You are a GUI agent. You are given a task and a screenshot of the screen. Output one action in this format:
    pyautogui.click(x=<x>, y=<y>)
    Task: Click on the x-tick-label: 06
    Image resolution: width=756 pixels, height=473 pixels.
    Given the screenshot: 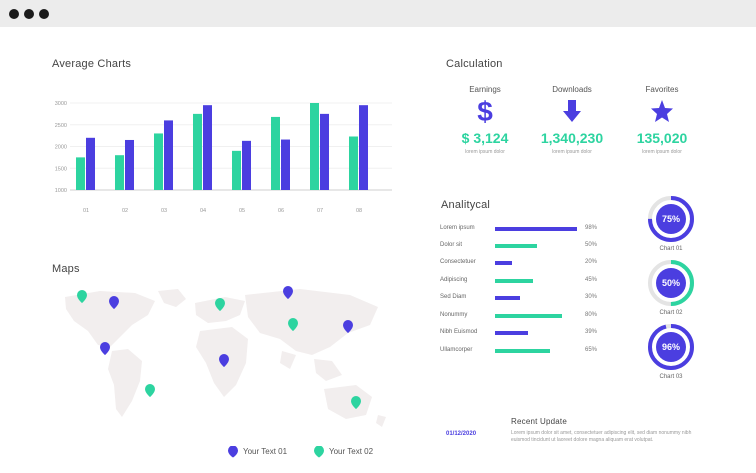 What is the action you would take?
    pyautogui.click(x=281, y=211)
    